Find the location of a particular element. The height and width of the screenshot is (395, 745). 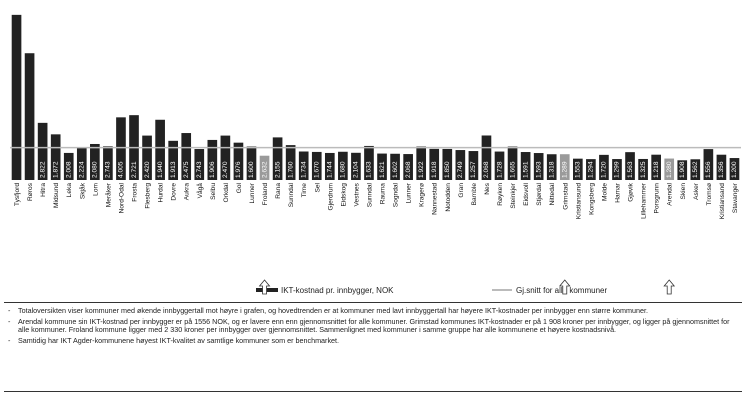

value-label: 1.670 is located at coordinates (317, 169).